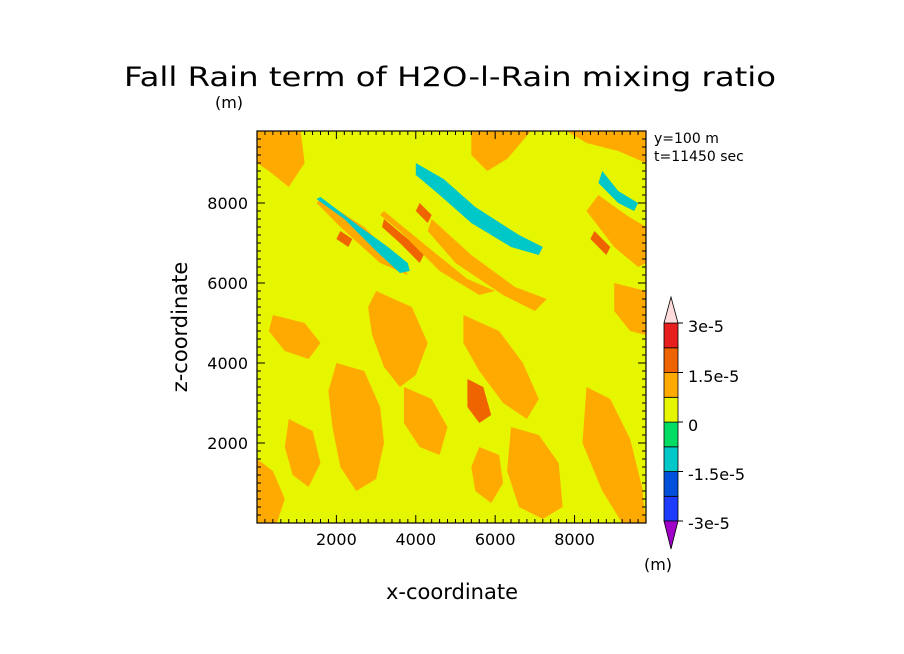  I want to click on time-annotation: t=11450 sec, so click(699, 157).